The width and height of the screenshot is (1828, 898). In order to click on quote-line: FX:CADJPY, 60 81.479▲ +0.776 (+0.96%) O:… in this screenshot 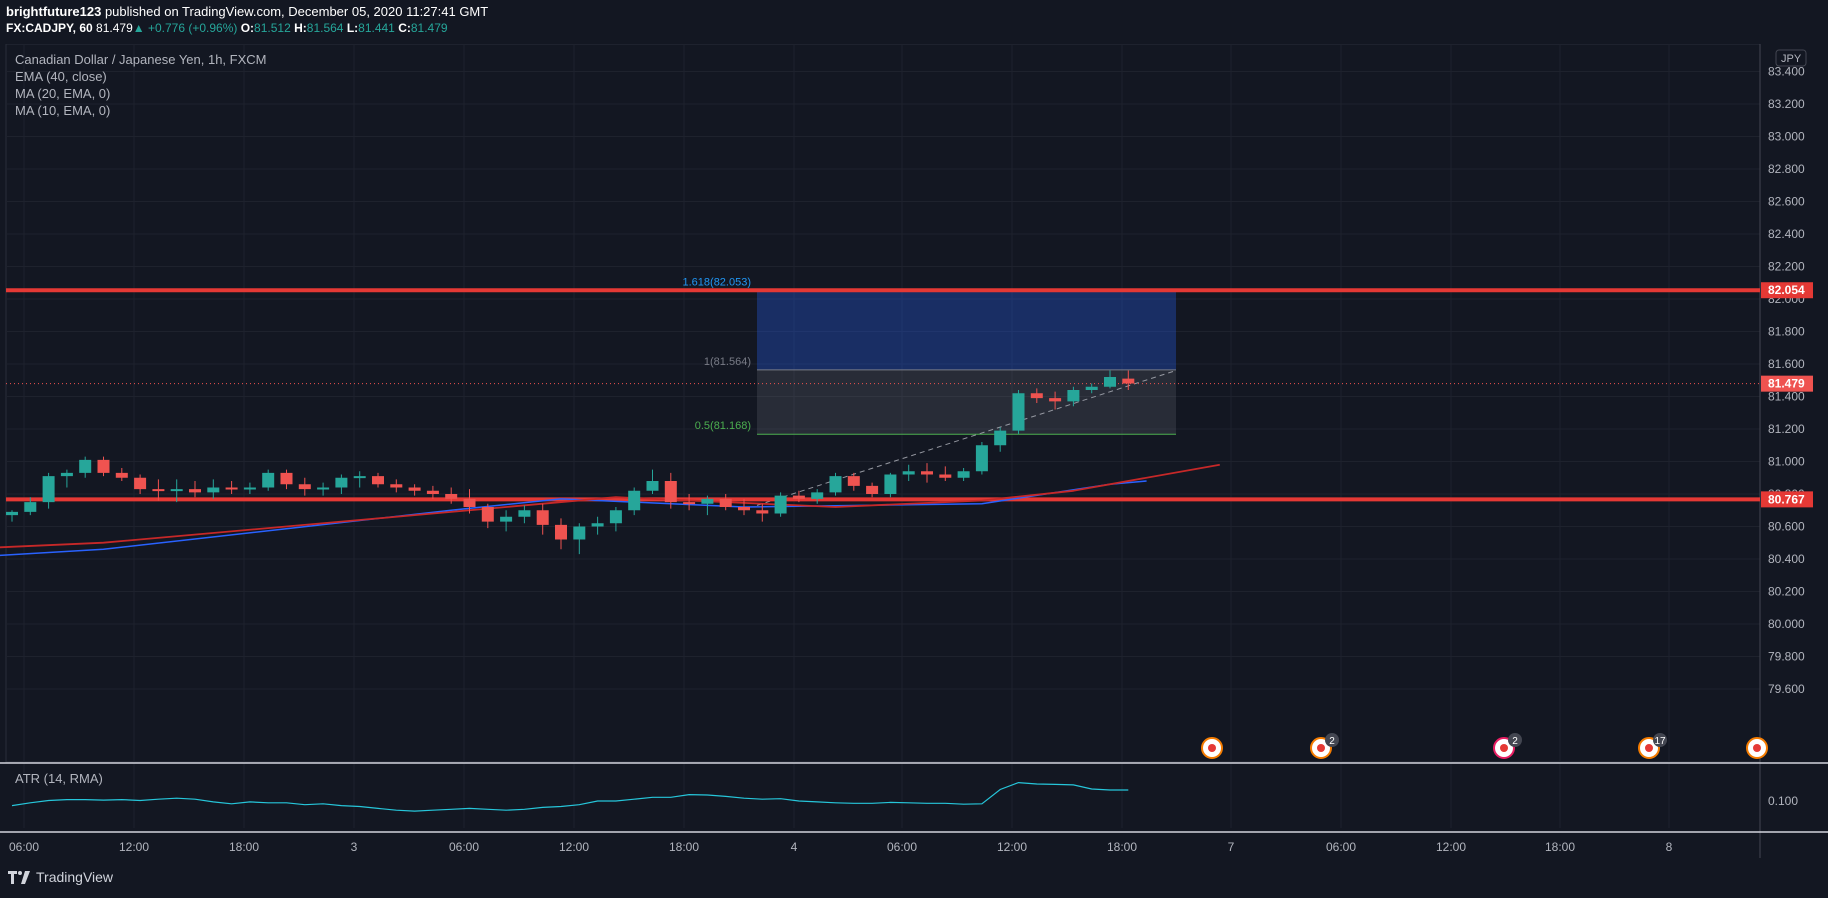, I will do `click(227, 28)`.